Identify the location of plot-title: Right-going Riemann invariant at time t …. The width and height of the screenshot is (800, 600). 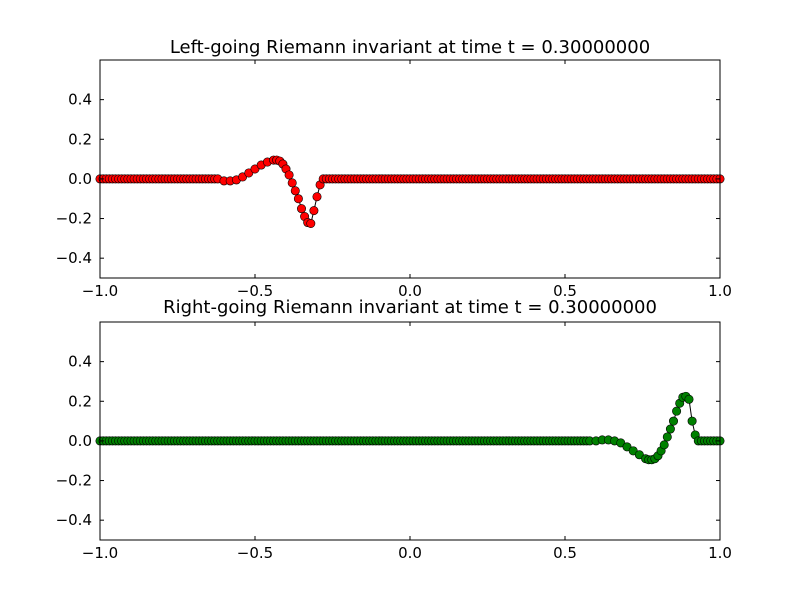
(410, 307).